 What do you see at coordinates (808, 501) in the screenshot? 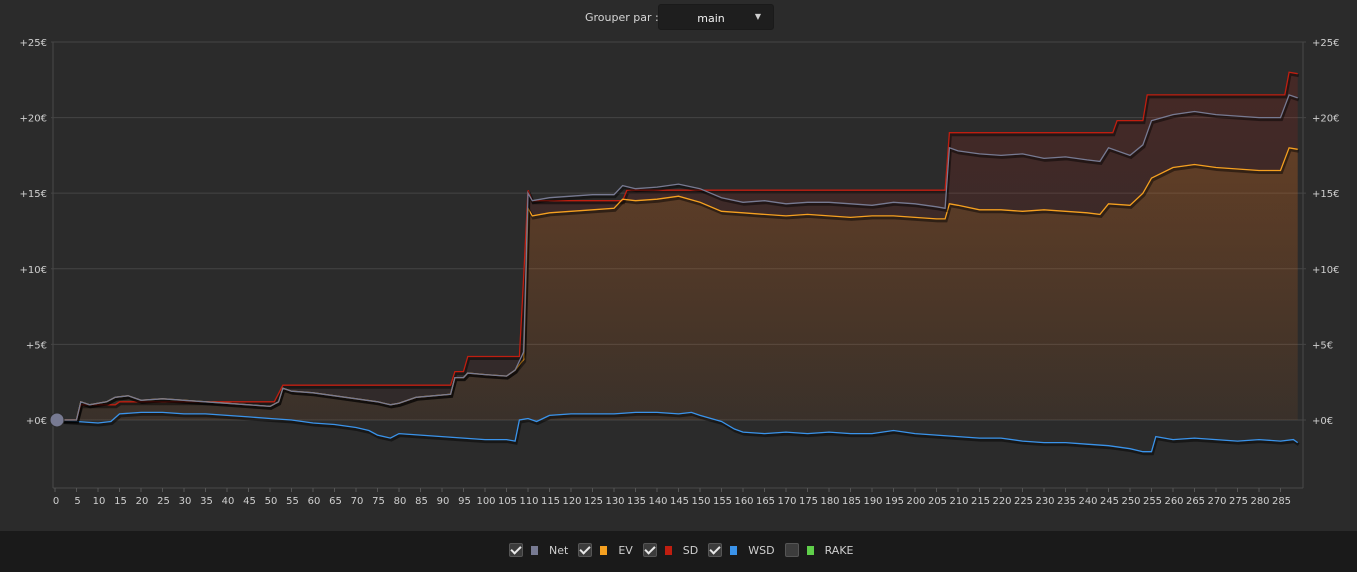
I see `x-tick-label: 175` at bounding box center [808, 501].